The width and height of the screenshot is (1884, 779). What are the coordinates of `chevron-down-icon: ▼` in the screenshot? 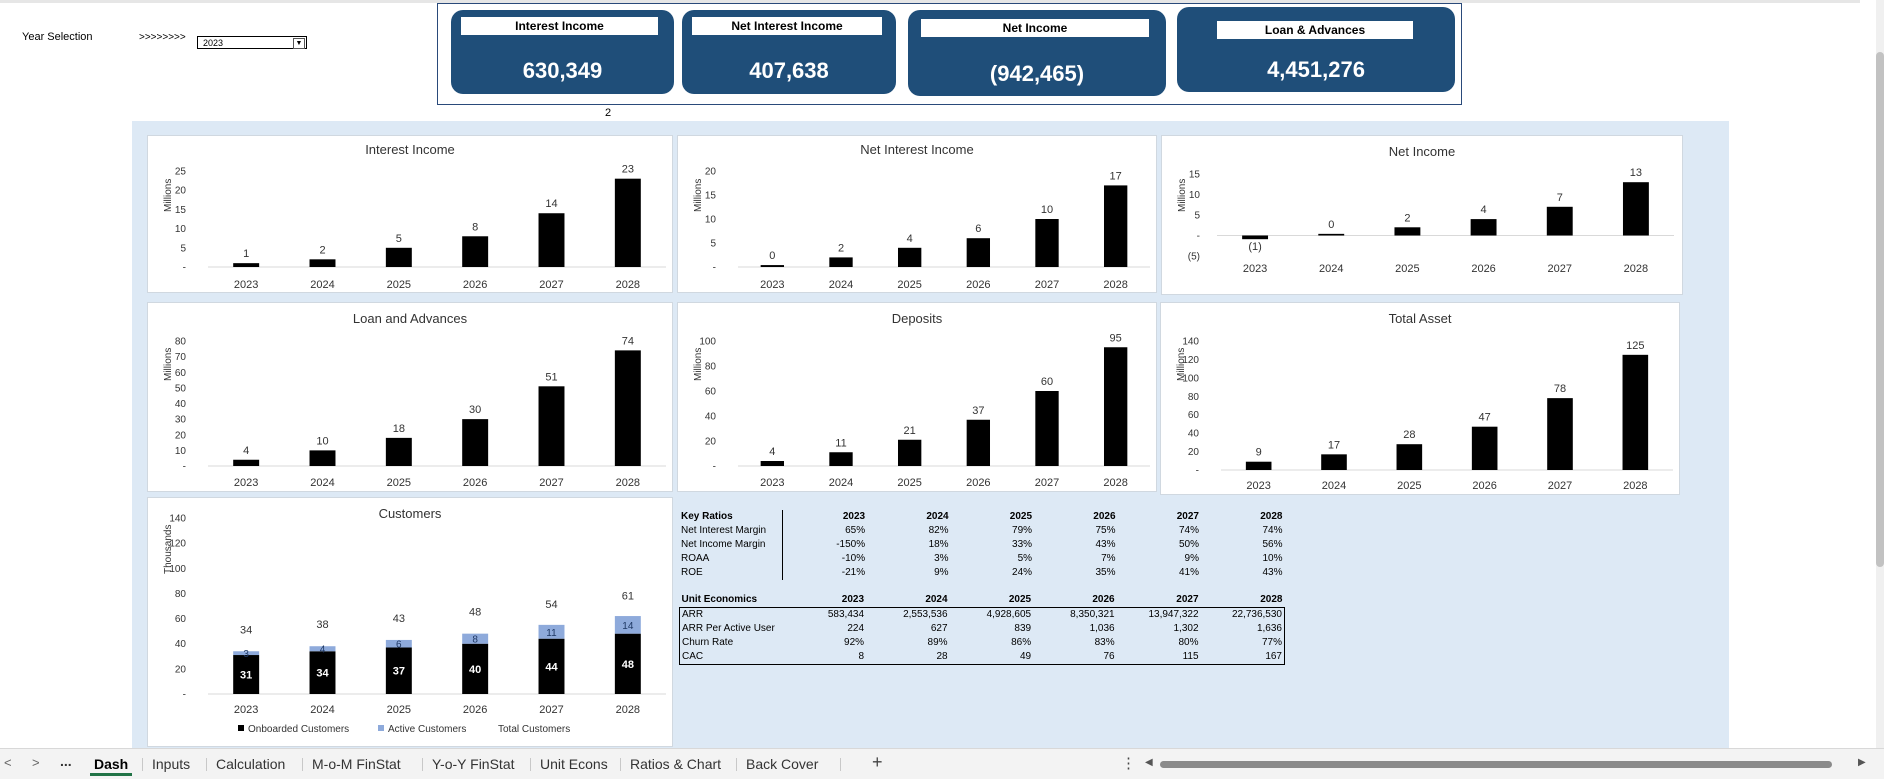 It's located at (299, 43).